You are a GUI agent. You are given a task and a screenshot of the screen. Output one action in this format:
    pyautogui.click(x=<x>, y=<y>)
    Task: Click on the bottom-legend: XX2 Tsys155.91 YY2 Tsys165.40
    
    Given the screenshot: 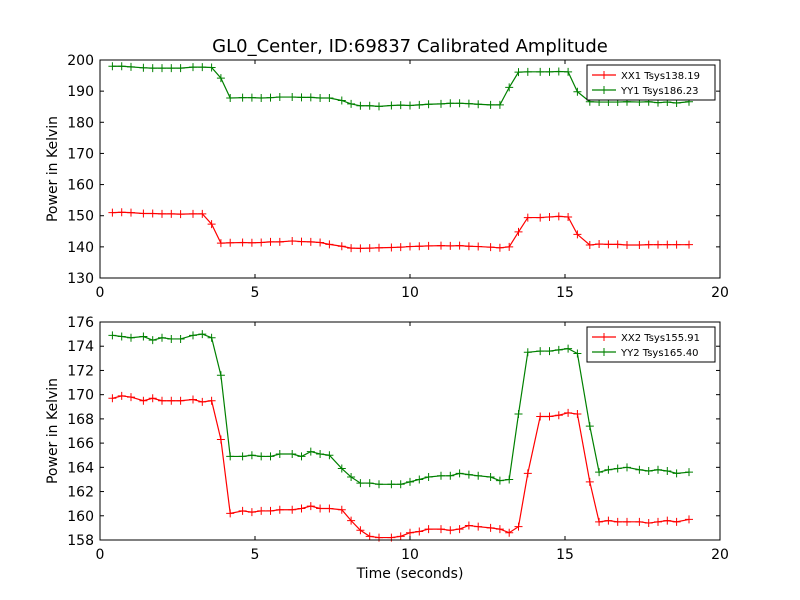 What is the action you would take?
    pyautogui.click(x=651, y=344)
    